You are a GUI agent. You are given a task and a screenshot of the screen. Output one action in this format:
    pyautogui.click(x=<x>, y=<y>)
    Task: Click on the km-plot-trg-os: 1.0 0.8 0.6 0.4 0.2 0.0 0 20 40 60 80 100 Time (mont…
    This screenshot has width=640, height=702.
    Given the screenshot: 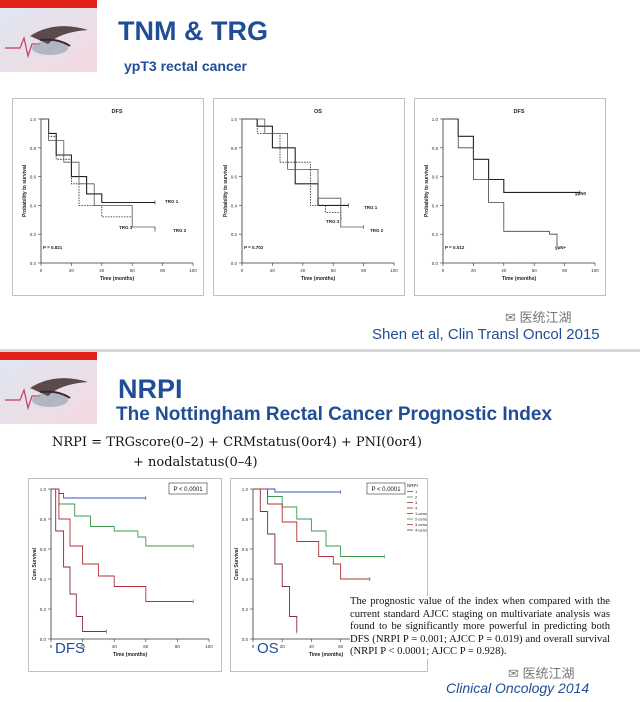 What is the action you would take?
    pyautogui.click(x=309, y=197)
    